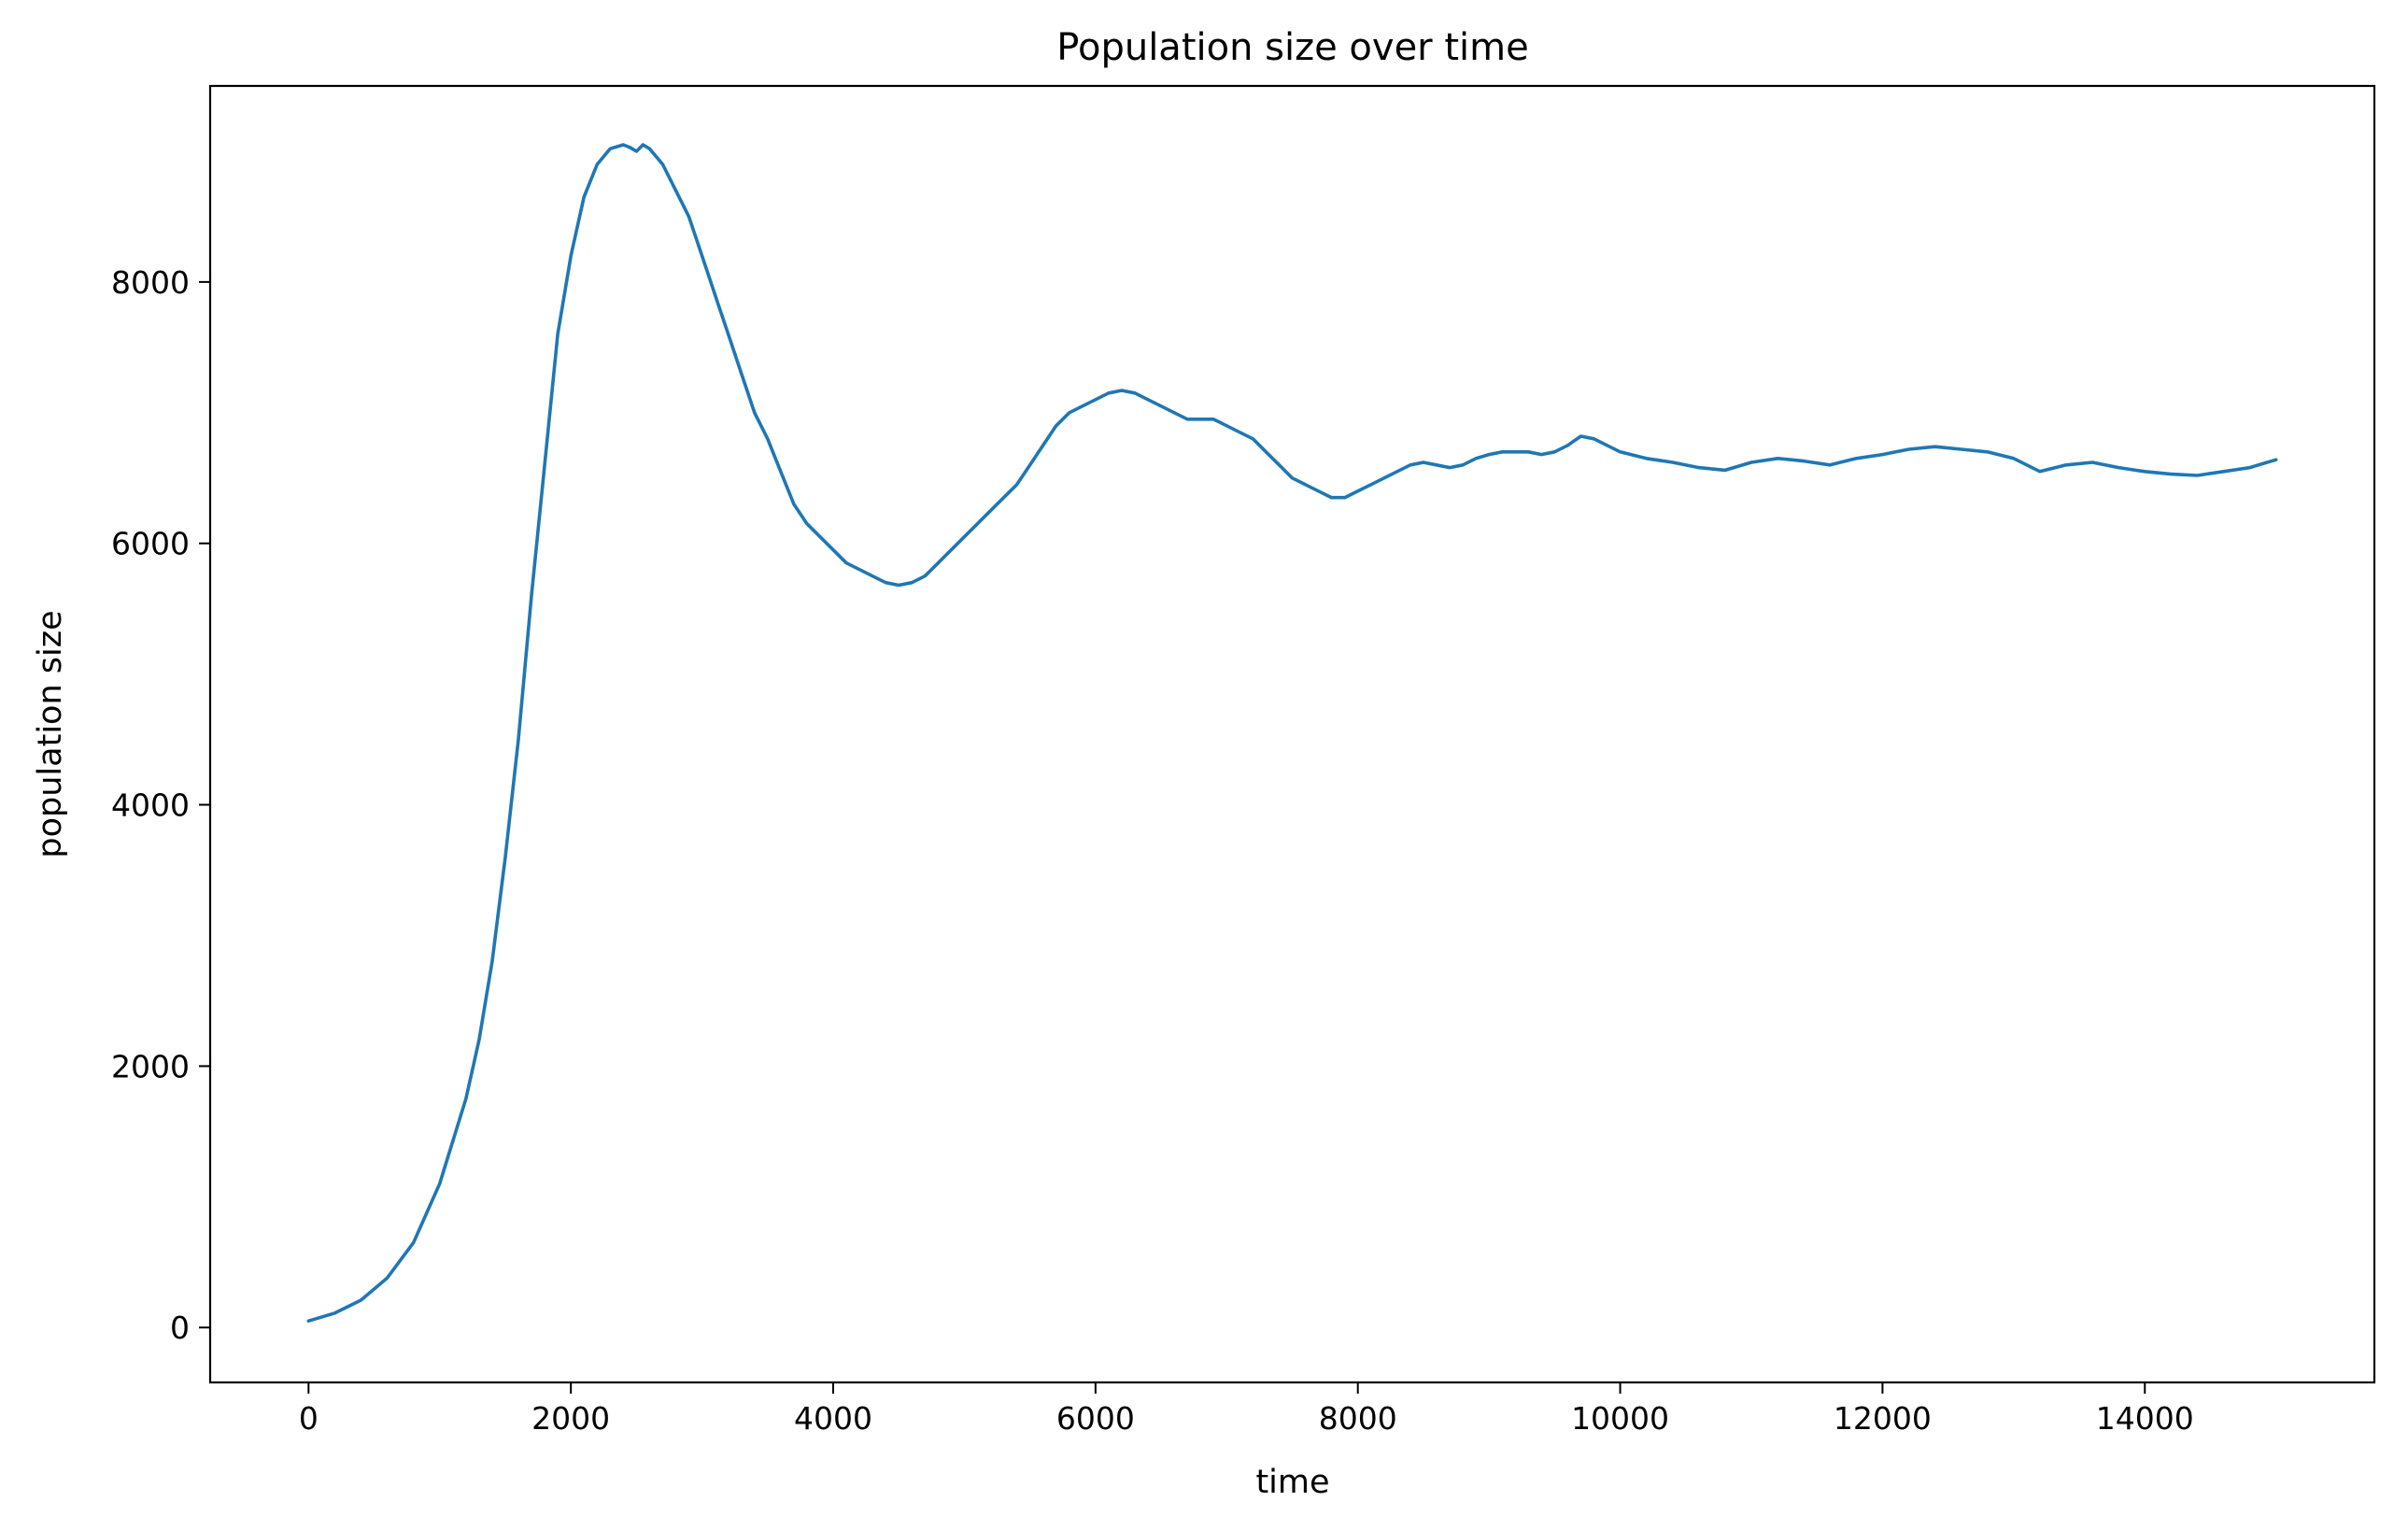 The width and height of the screenshot is (2408, 1530). Describe the element at coordinates (1620, 1418) in the screenshot. I see `x-tick-label: 10000` at that location.